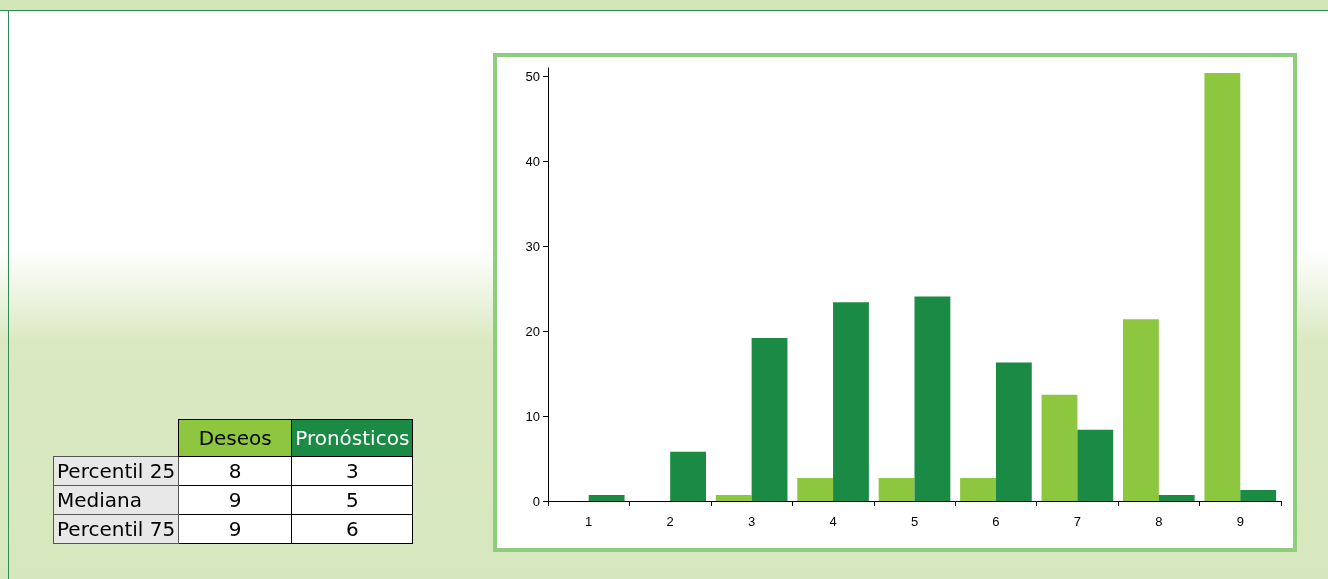  Describe the element at coordinates (833, 521) in the screenshot. I see `x-tick-label: 4` at that location.